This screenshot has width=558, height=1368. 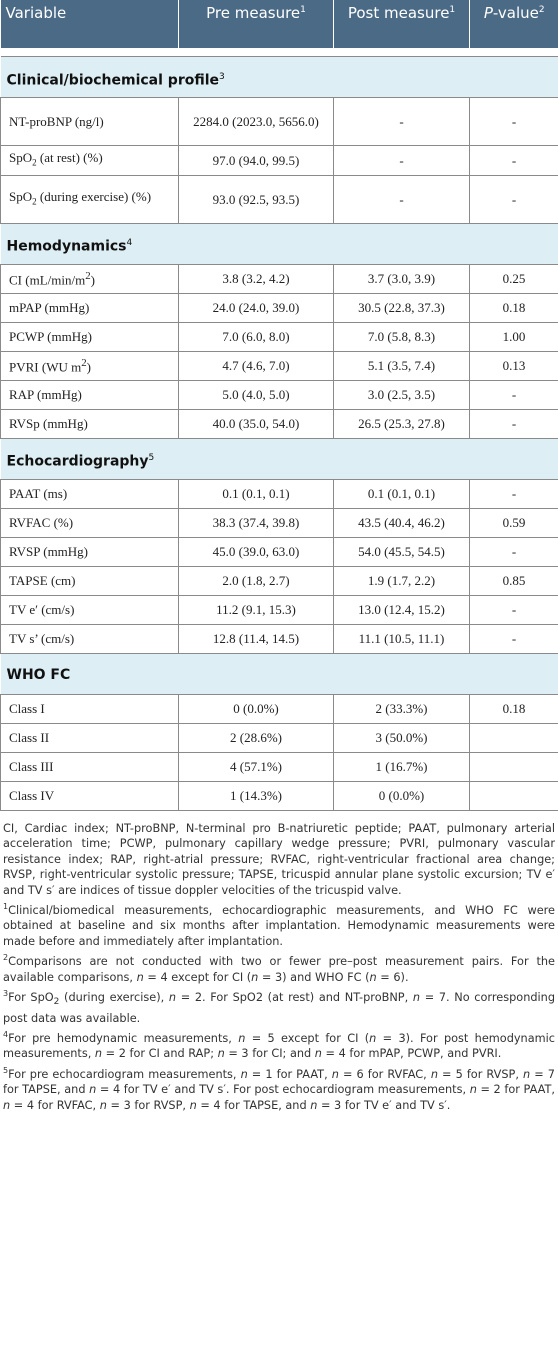 What do you see at coordinates (401, 24) in the screenshot?
I see `header-post: Post measure1` at bounding box center [401, 24].